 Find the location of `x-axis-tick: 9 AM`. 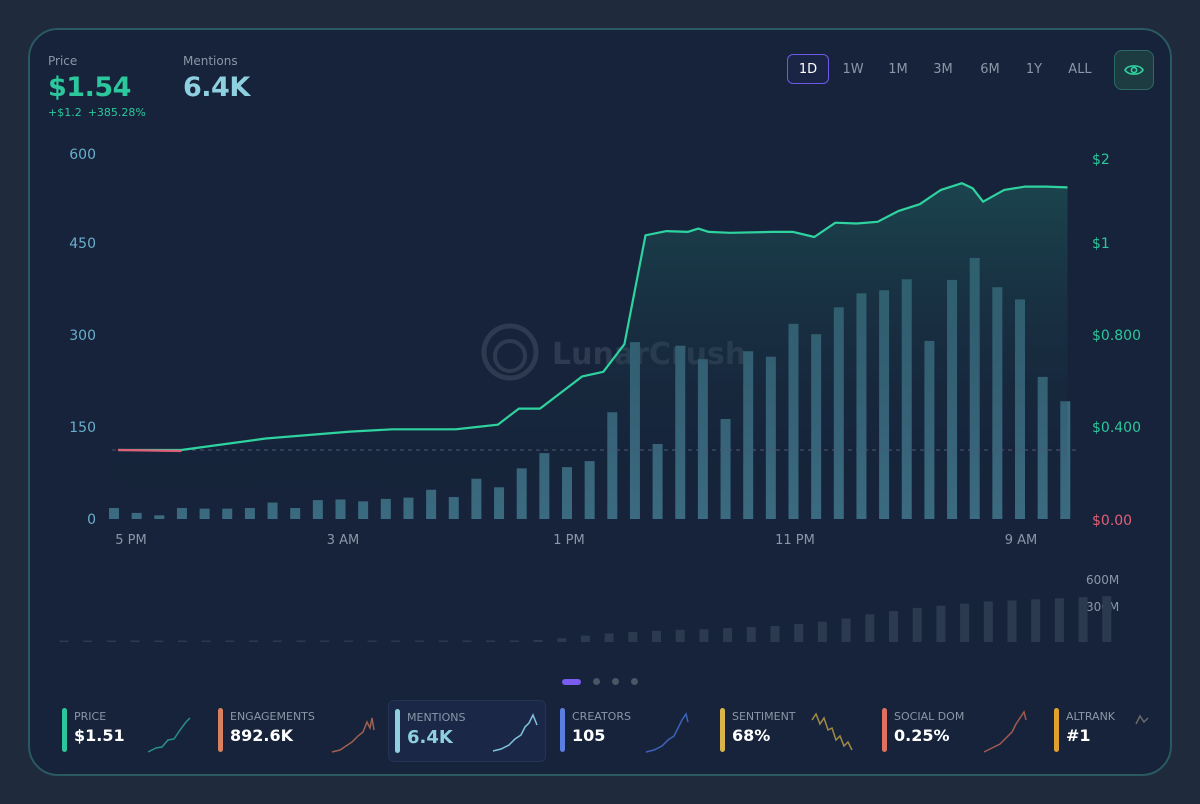

x-axis-tick: 9 AM is located at coordinates (1021, 540).